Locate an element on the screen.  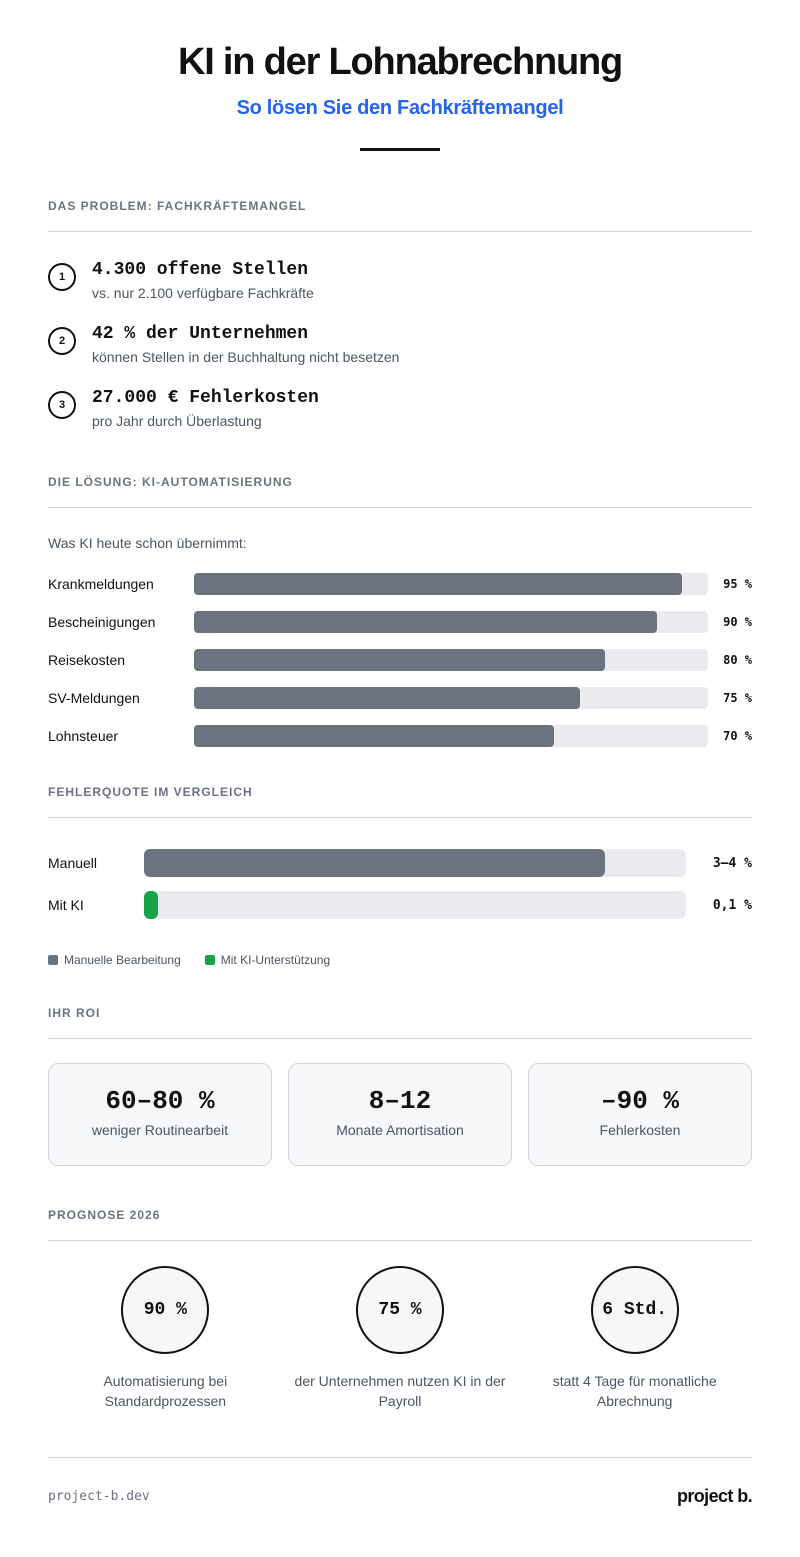
roi-label: Fehlerkosten is located at coordinates (640, 1130).